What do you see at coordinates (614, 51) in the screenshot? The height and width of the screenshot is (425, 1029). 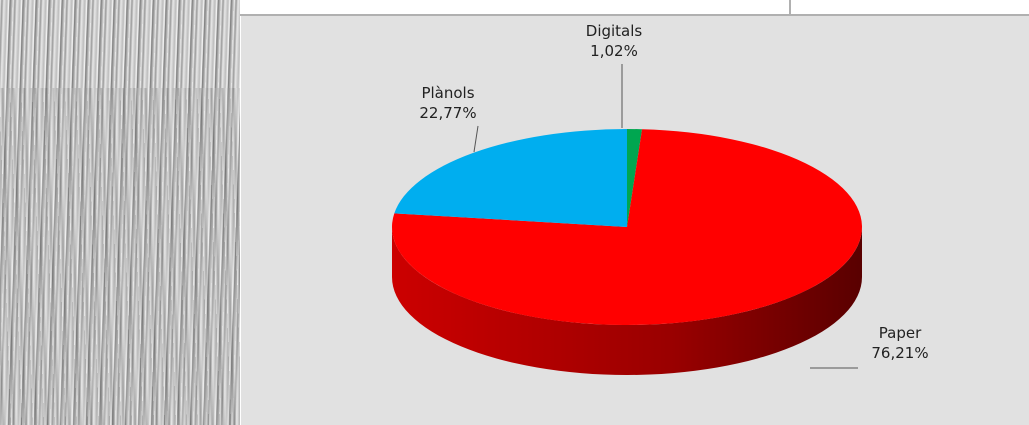 I see `value-label: 1,02%` at bounding box center [614, 51].